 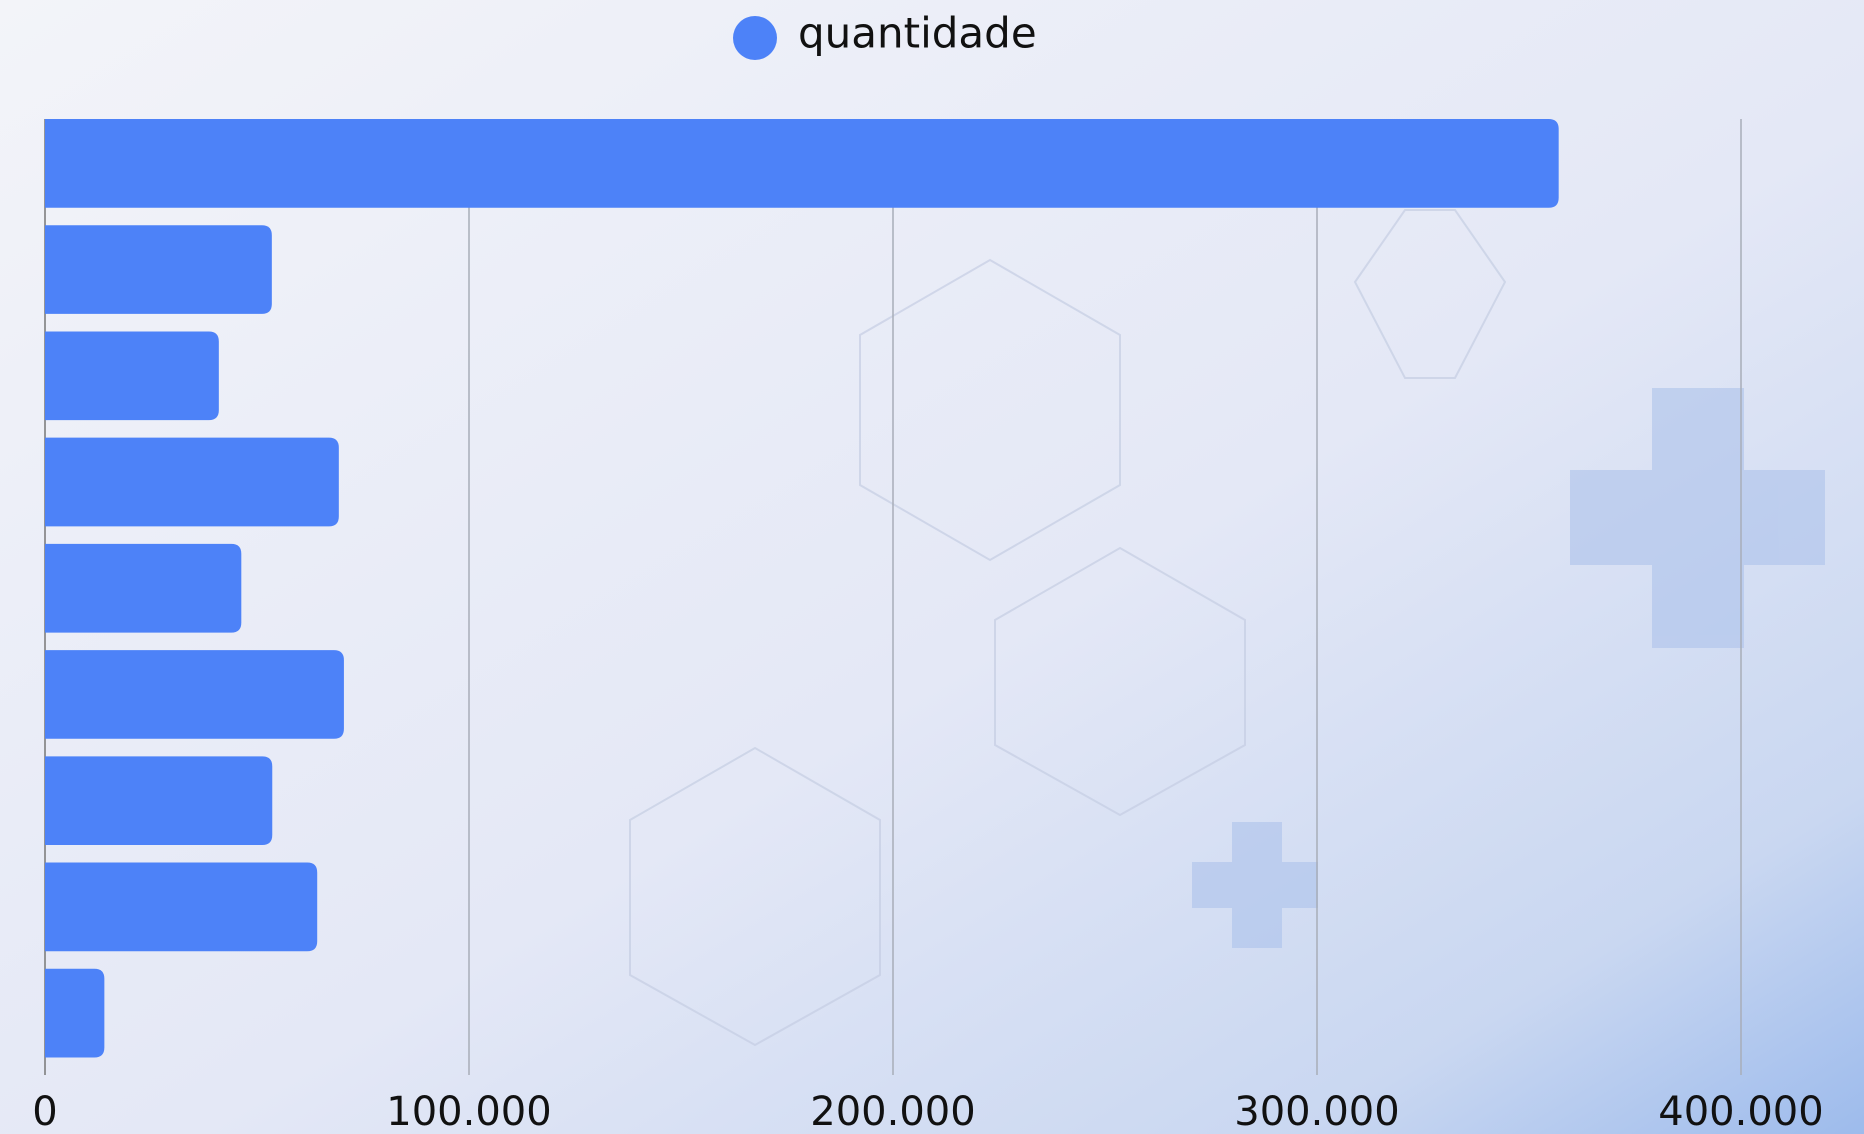 What do you see at coordinates (44, 1111) in the screenshot?
I see `x-tick-label: 0` at bounding box center [44, 1111].